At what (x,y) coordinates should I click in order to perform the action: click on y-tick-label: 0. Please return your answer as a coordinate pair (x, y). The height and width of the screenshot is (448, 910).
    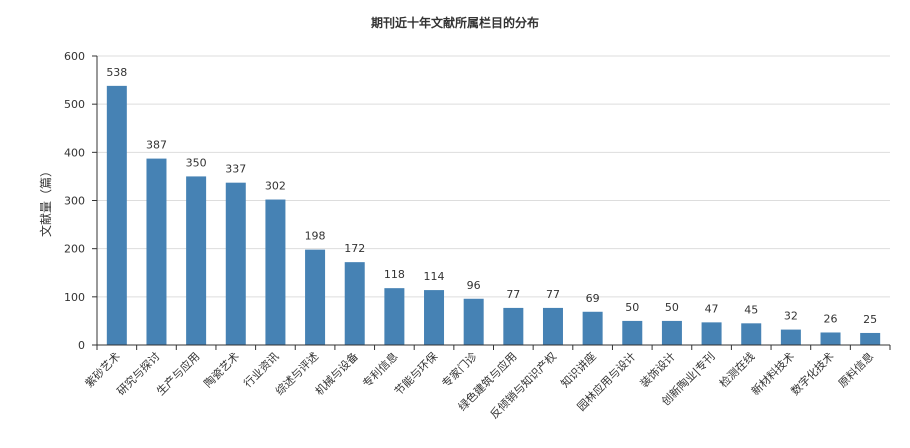
    Looking at the image, I should click on (81, 345).